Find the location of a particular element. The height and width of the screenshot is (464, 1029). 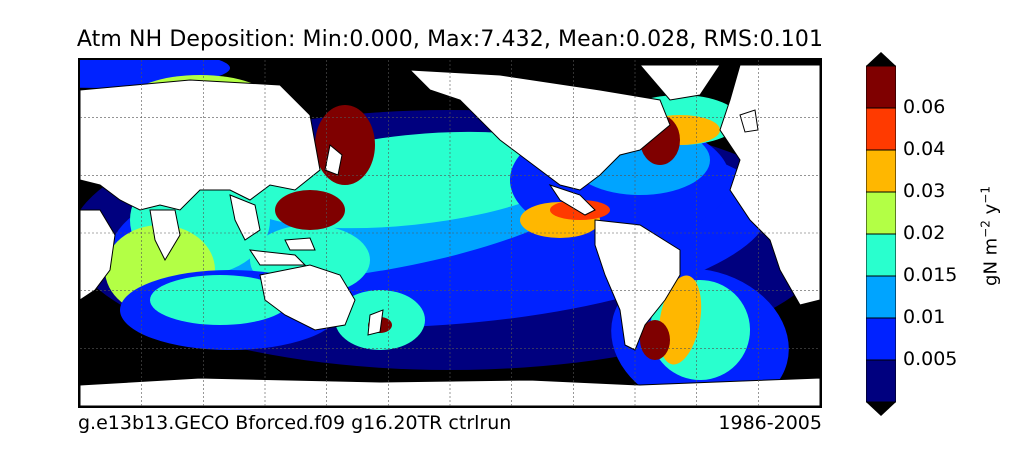

year-range: 1986-2005 is located at coordinates (770, 423).